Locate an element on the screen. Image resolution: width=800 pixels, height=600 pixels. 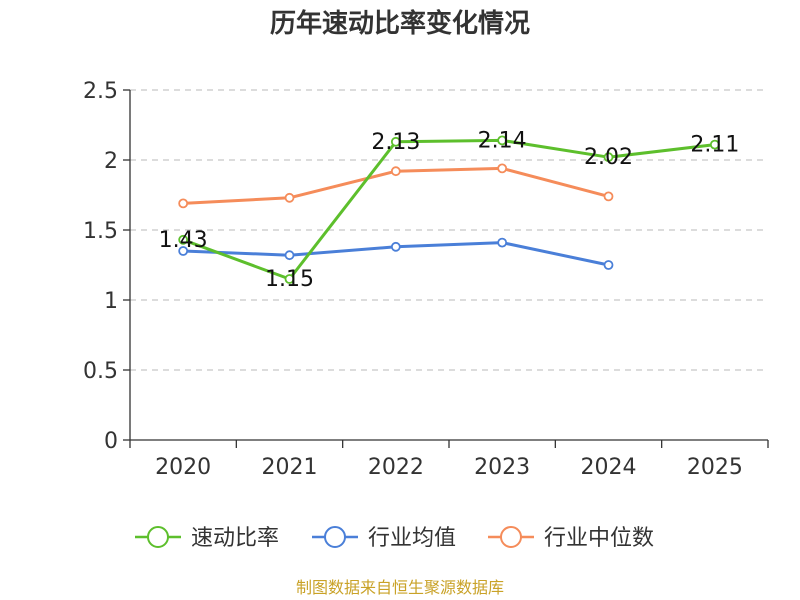
x-tick-label: 2024 is located at coordinates (609, 467).